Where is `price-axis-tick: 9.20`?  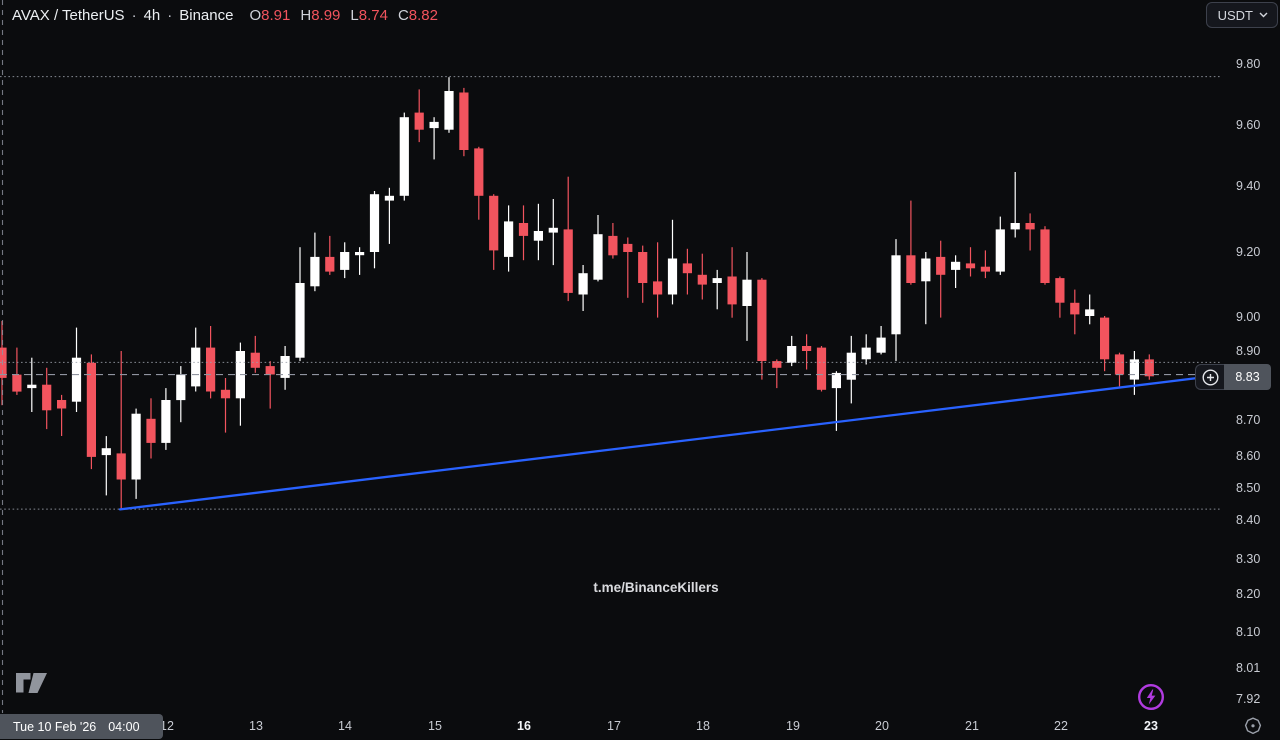 price-axis-tick: 9.20 is located at coordinates (1248, 252).